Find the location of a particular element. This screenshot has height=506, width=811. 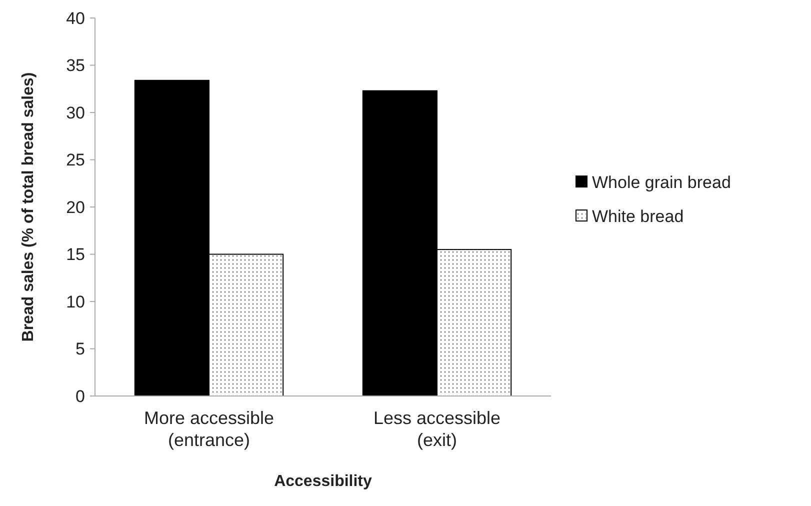

y-tick-label: 25 is located at coordinates (75, 160).